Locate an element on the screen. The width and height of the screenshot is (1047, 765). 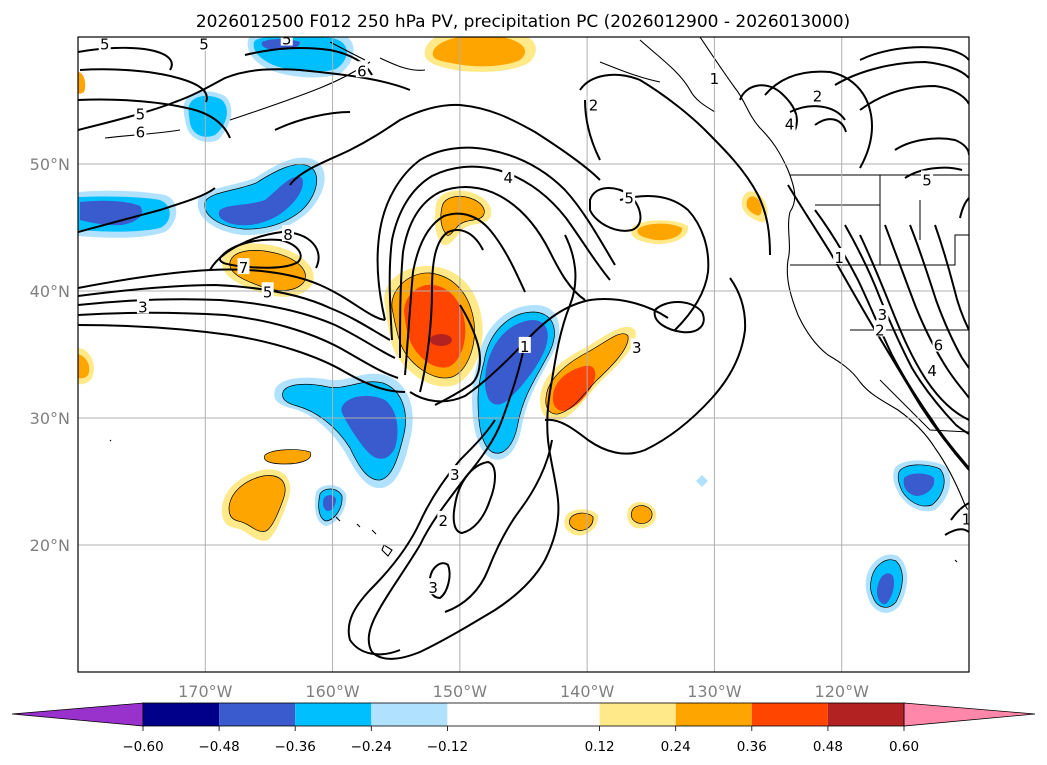
colorbar-tick-label: −0.12 is located at coordinates (447, 747).